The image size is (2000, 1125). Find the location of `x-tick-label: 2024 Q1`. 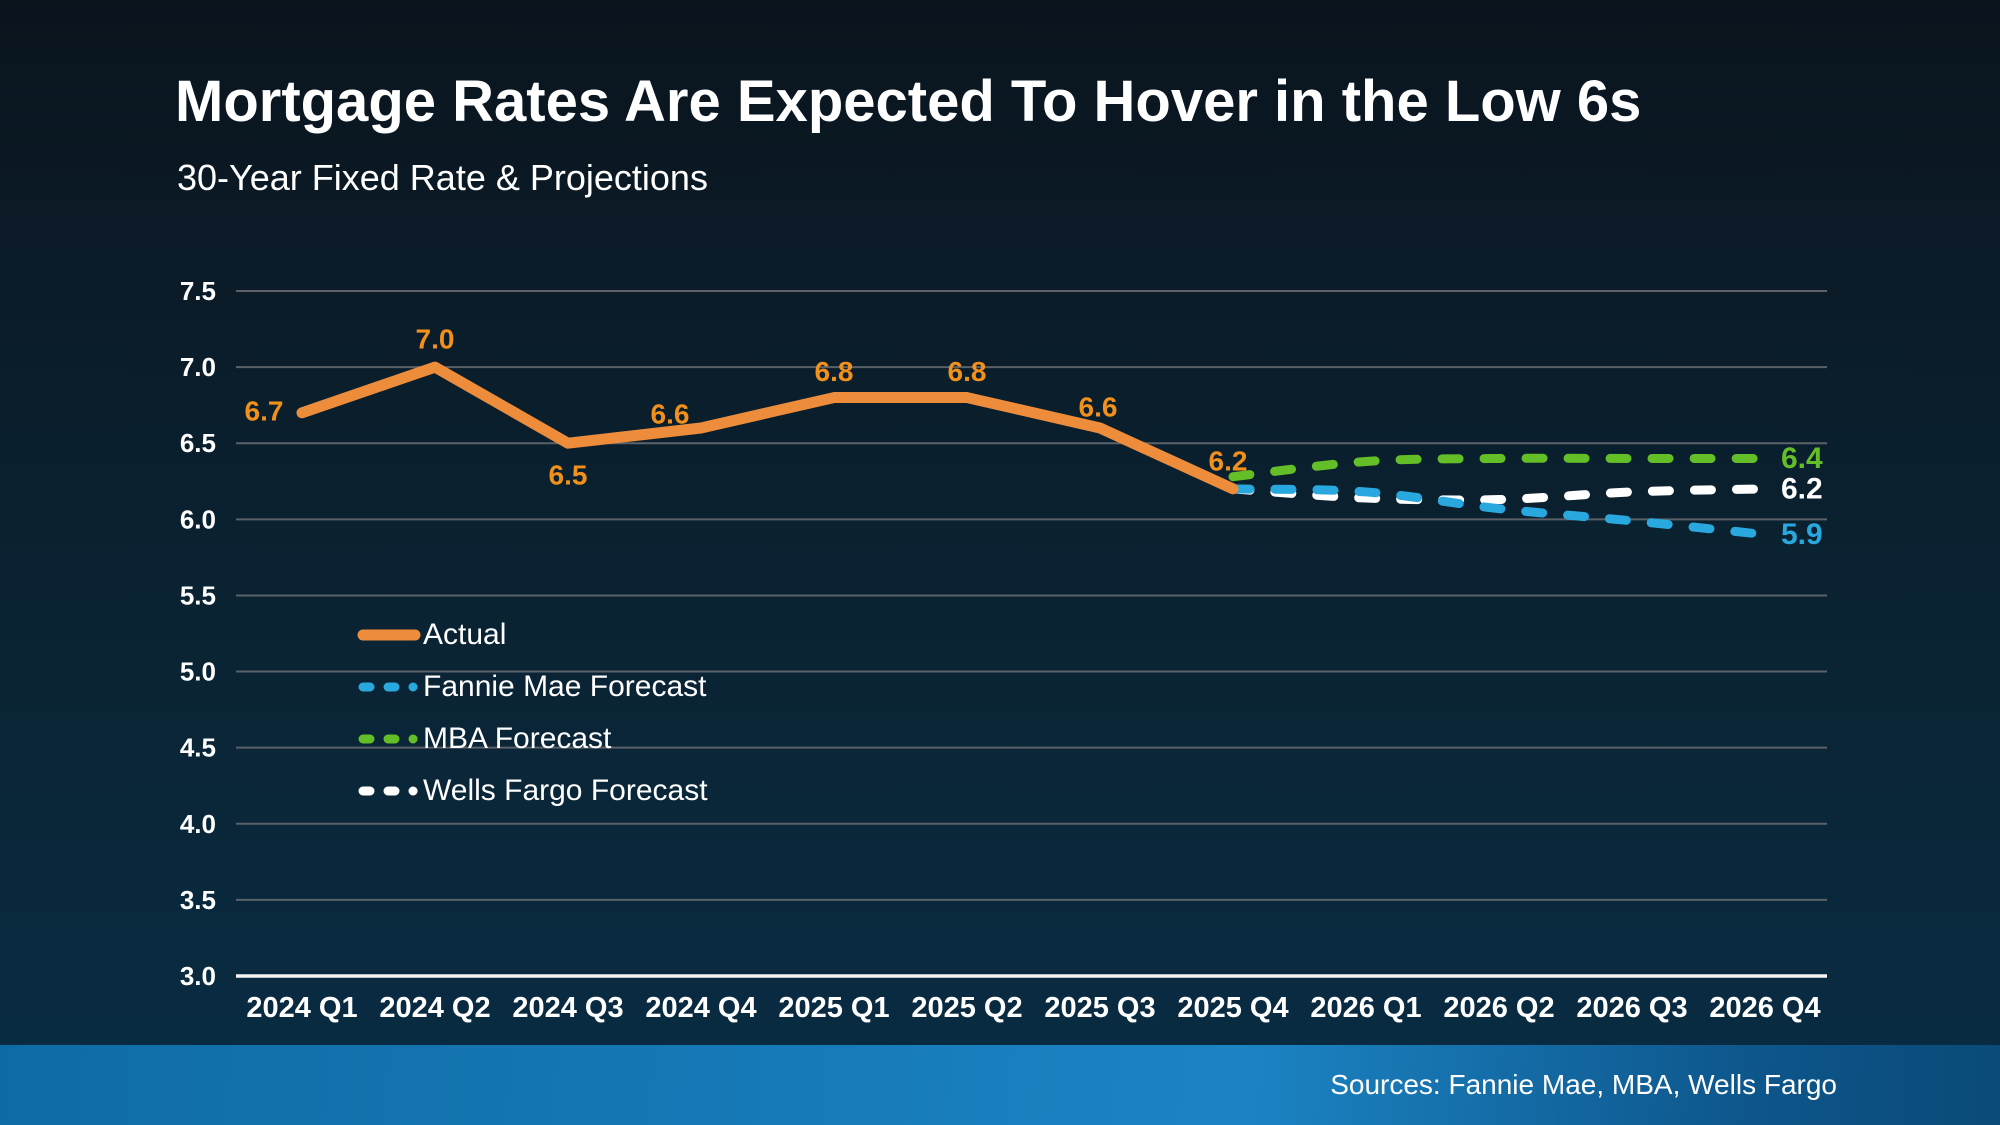

x-tick-label: 2024 Q1 is located at coordinates (301, 1008).